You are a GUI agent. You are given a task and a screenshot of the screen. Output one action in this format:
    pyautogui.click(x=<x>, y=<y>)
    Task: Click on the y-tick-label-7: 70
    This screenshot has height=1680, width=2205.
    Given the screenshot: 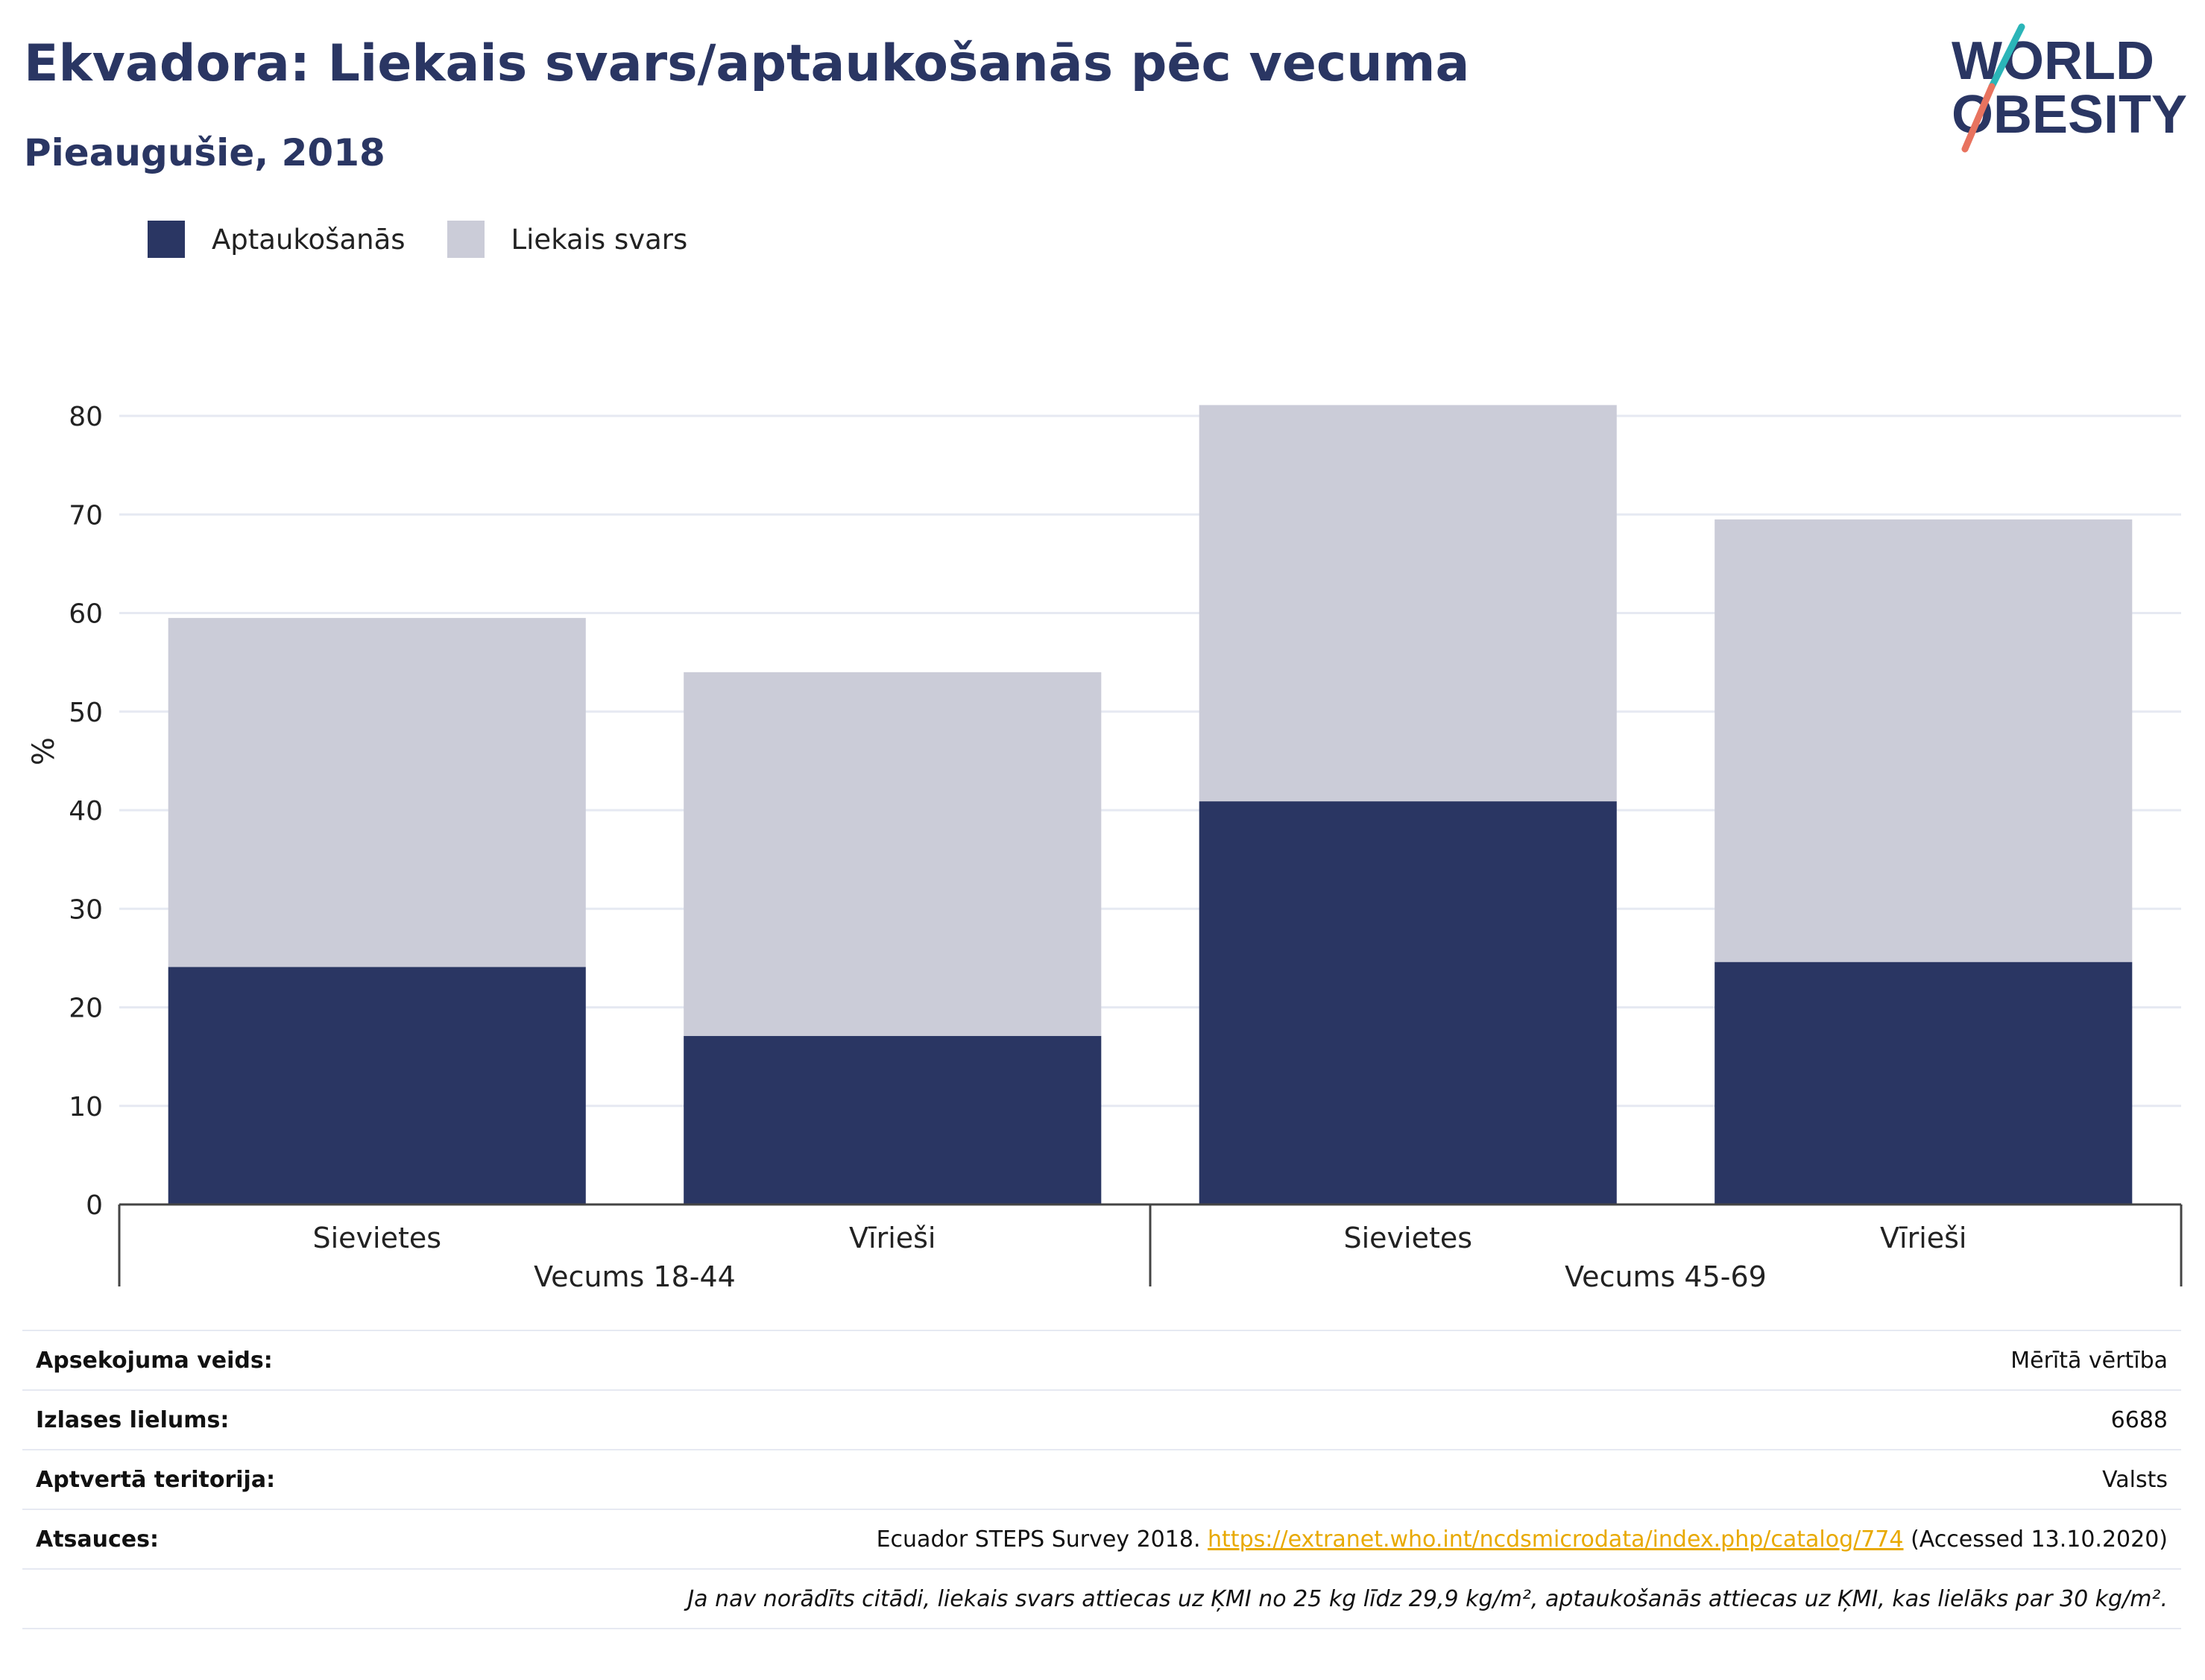 What is the action you would take?
    pyautogui.click(x=86, y=515)
    